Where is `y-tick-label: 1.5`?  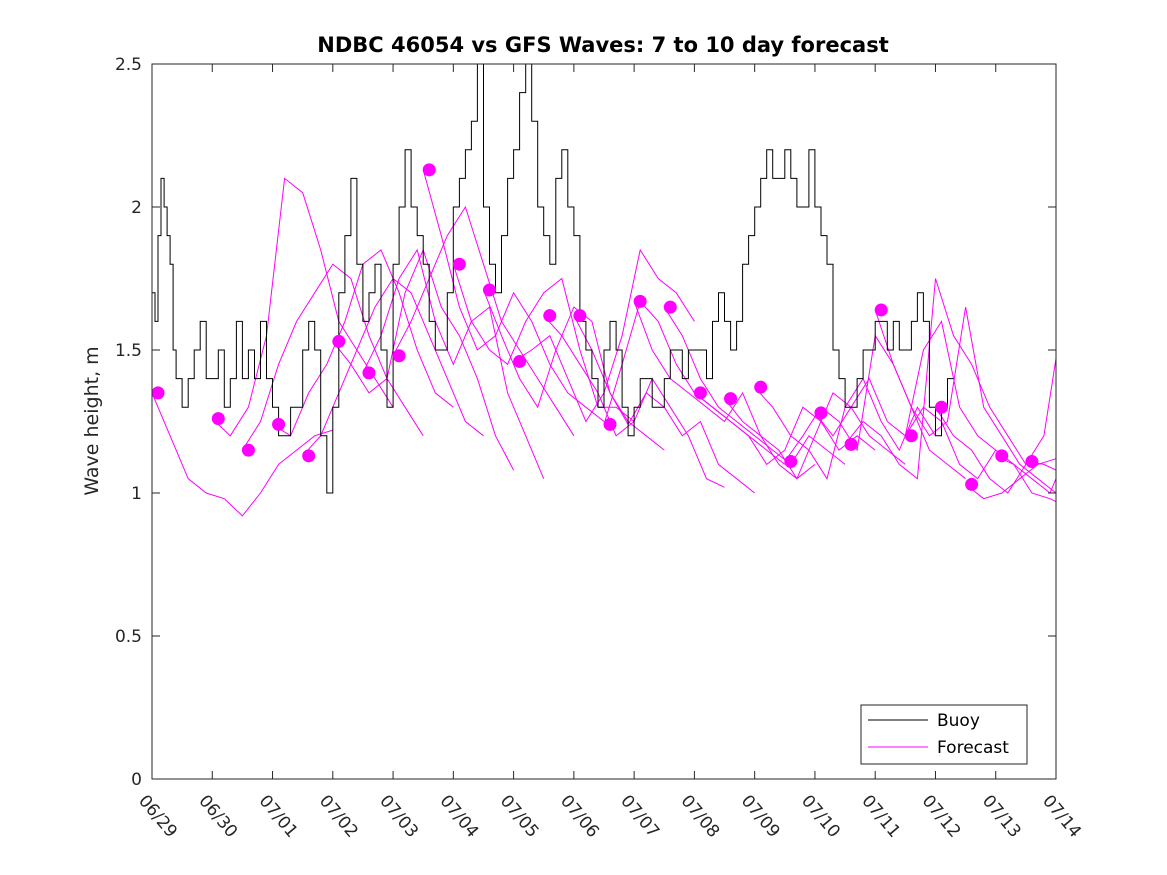 y-tick-label: 1.5 is located at coordinates (128, 351).